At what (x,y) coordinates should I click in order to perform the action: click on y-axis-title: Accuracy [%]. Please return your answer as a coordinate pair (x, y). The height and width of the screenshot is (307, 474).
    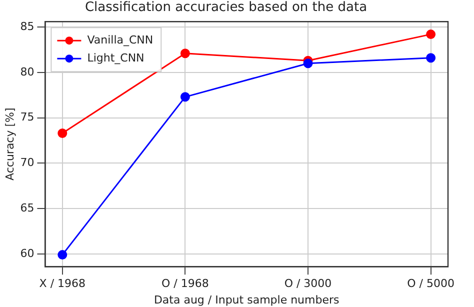
    Looking at the image, I should click on (9, 144).